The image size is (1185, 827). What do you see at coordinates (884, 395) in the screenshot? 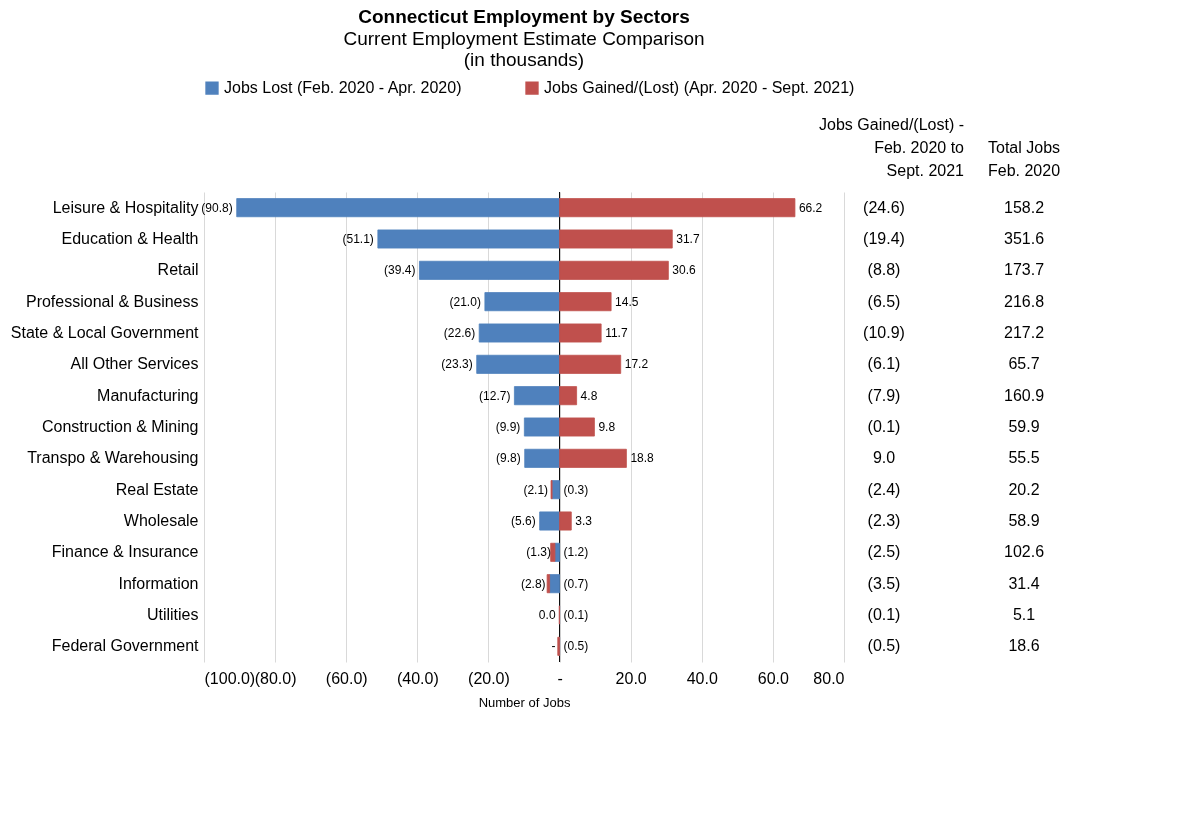
I see `text: (7.9)` at bounding box center [884, 395].